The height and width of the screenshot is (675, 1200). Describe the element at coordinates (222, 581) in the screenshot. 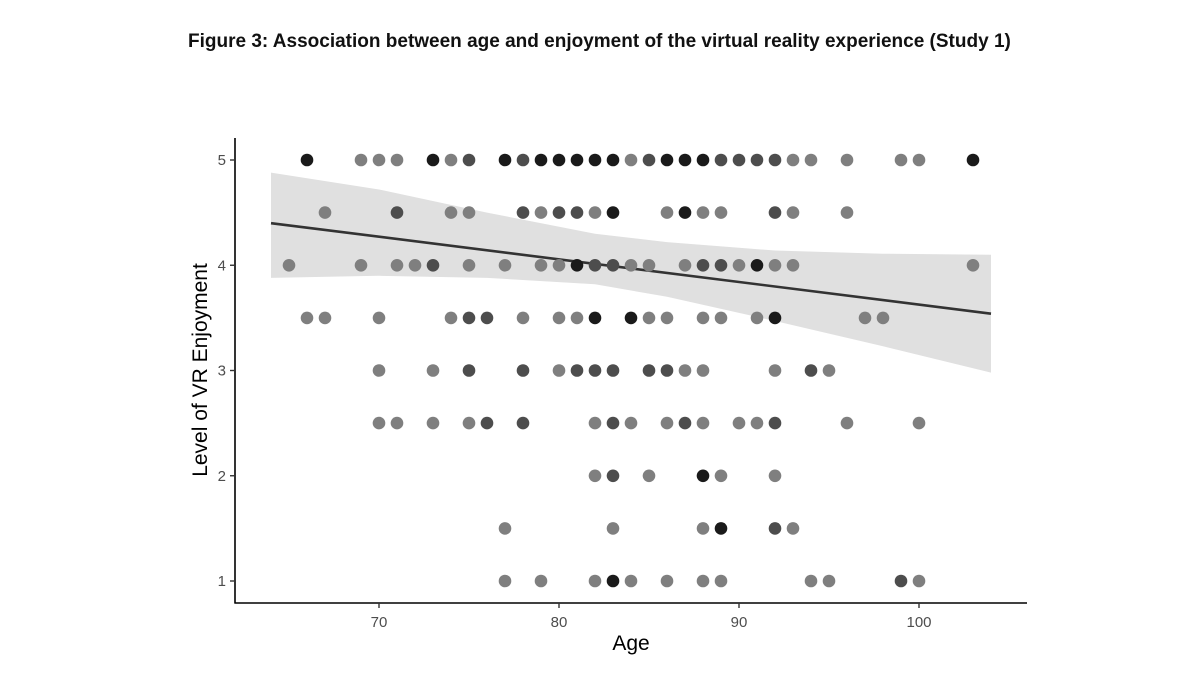

I see `y-tick-label: 1` at that location.